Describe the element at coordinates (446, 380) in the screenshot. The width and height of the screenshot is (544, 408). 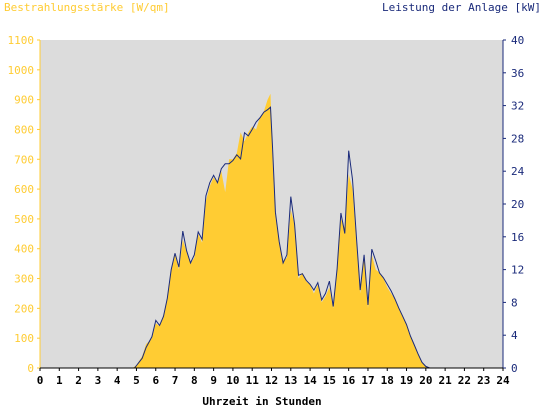
I see `x-tick-label: 21` at that location.